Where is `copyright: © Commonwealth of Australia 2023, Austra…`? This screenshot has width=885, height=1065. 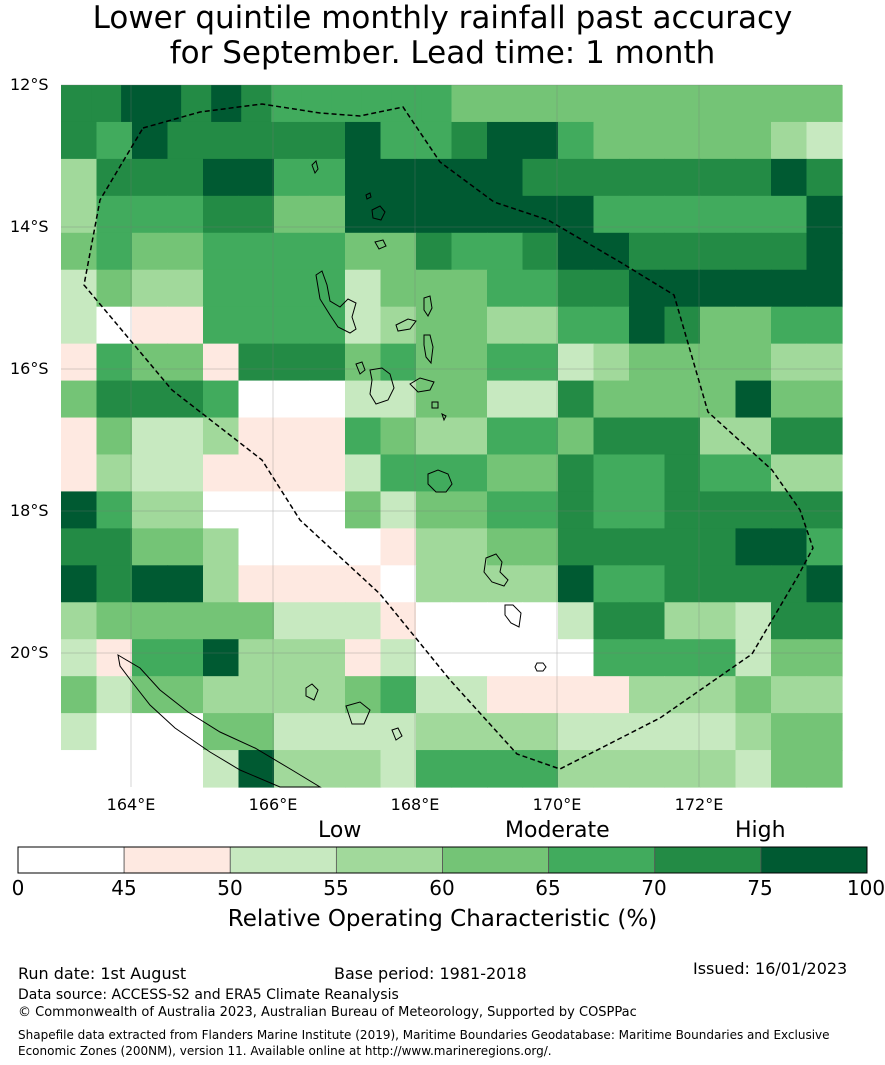 copyright: © Commonwealth of Australia 2023, Austra… is located at coordinates (327, 1012).